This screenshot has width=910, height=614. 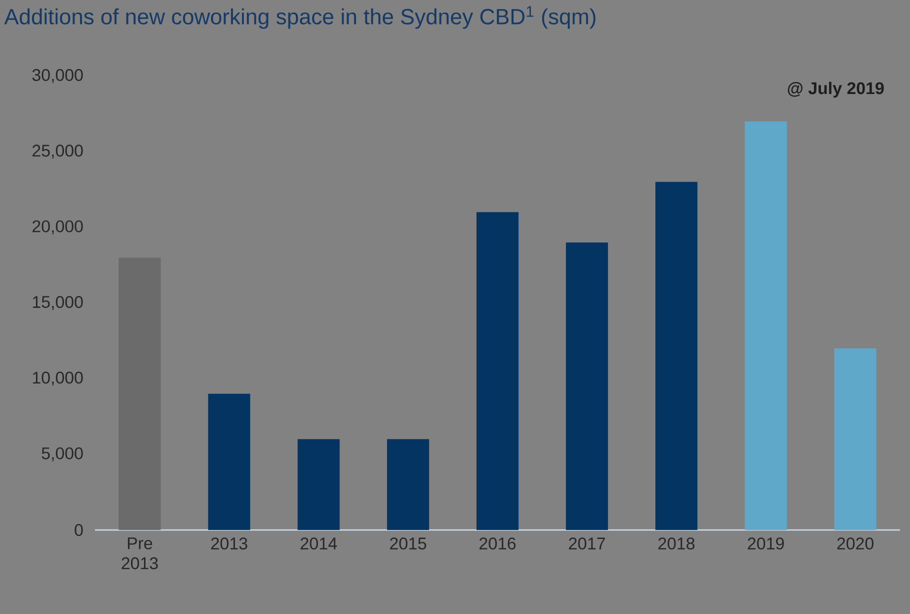 I want to click on x-tick-label: 2016, so click(x=498, y=544).